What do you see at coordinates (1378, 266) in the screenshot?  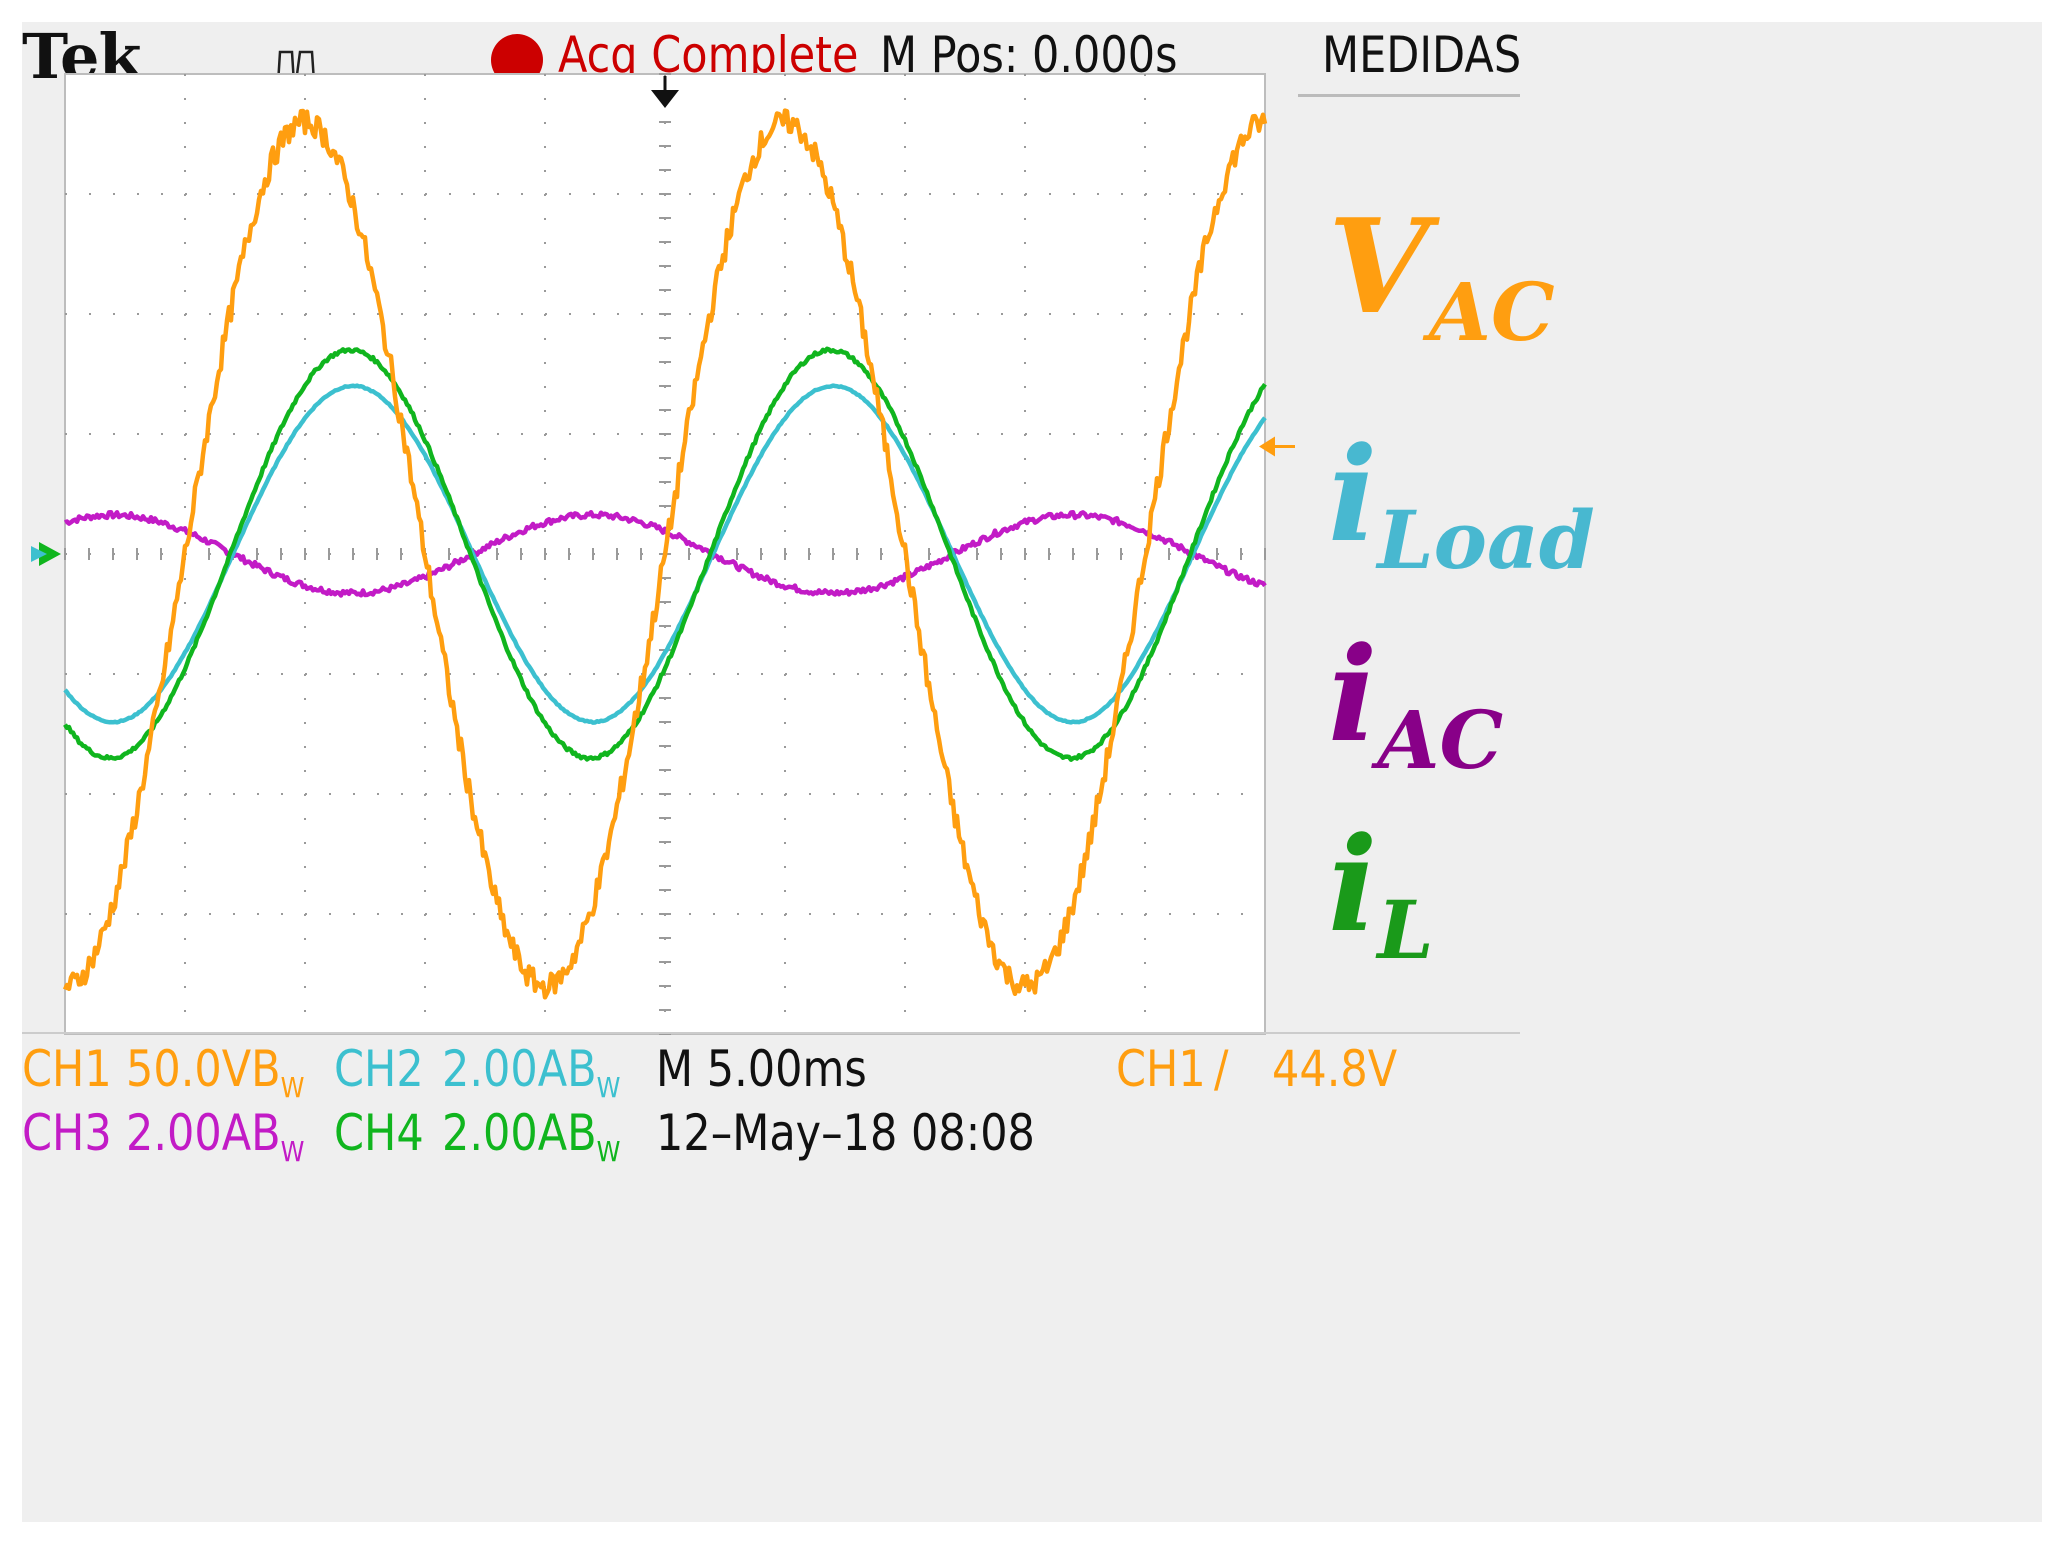 I see `legend-vac-main: V` at bounding box center [1378, 266].